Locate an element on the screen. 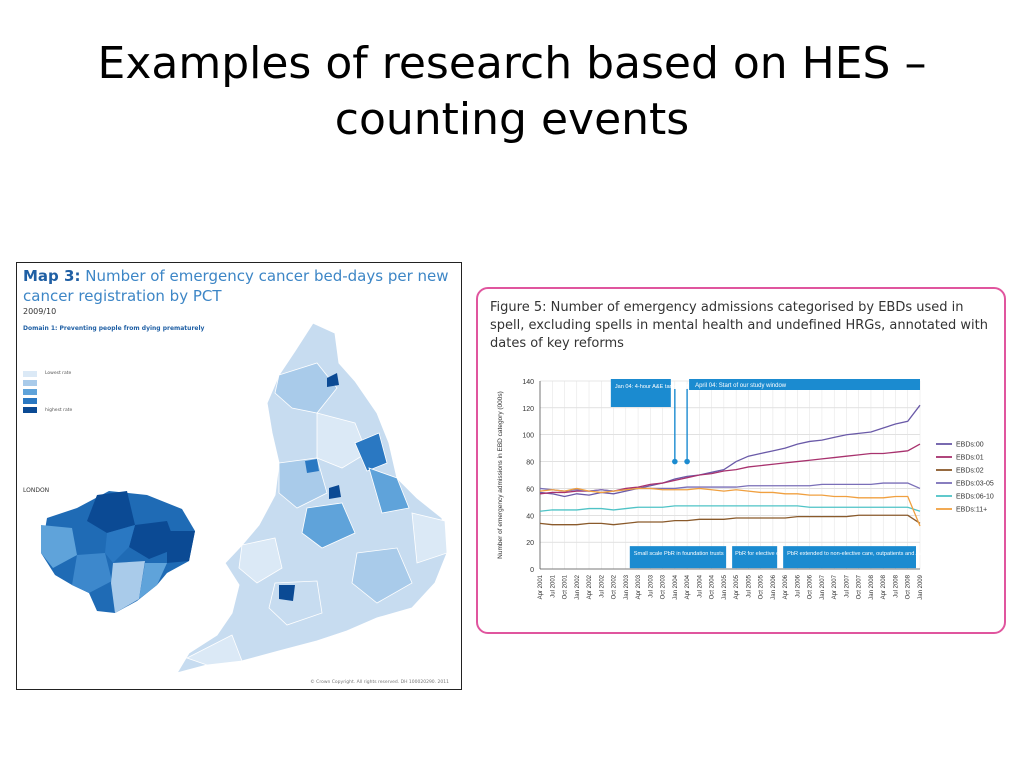  x-tick-label: Jan 2003 is located at coordinates (627, 586).